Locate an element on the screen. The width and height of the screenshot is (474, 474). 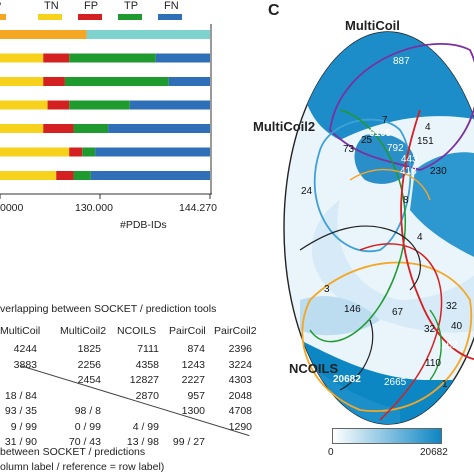
venn-value-label: 230 is located at coordinates (438, 171).